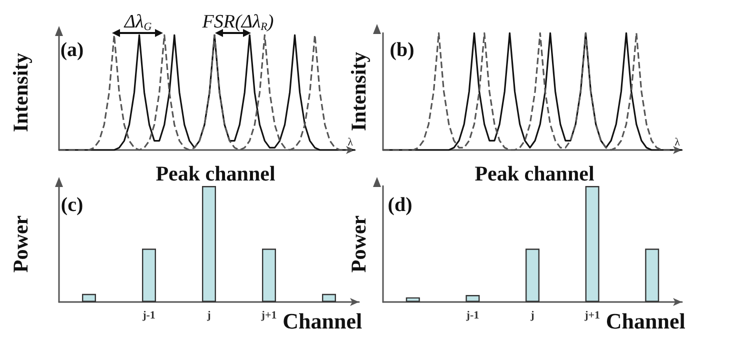 This screenshot has height=353, width=729. What do you see at coordinates (72, 50) in the screenshot?
I see `annotation: (a)` at bounding box center [72, 50].